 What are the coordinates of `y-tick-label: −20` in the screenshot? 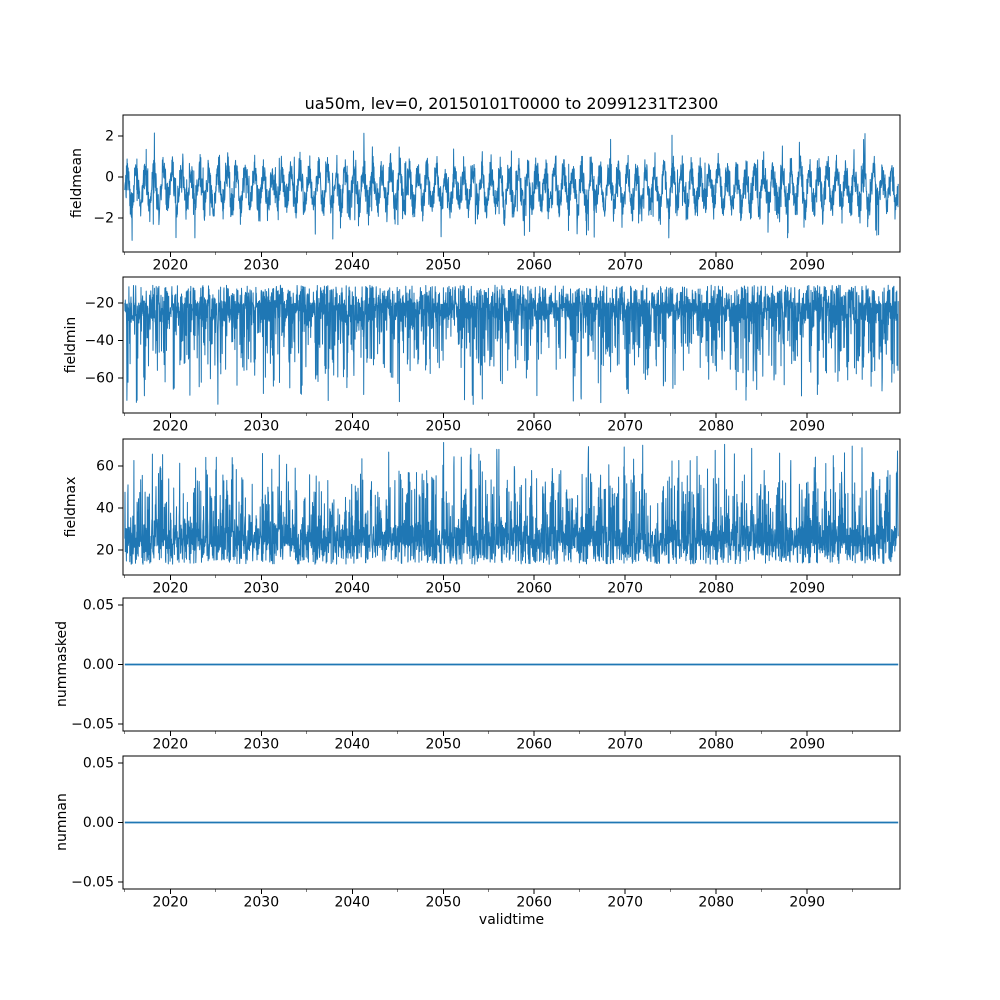 It's located at (99, 304).